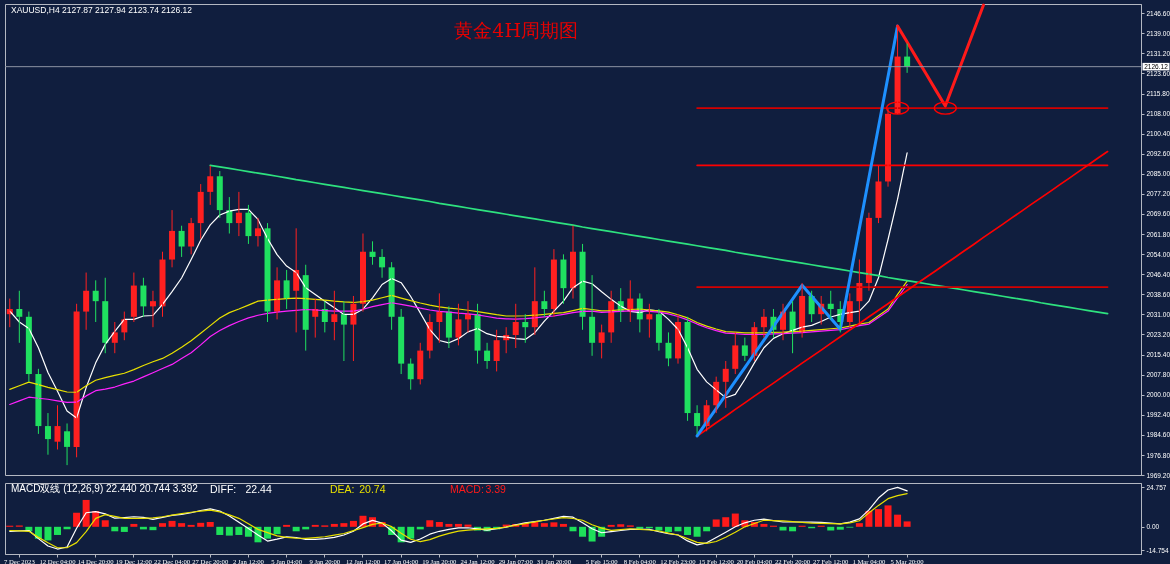 This screenshot has height=564, width=1170. Describe the element at coordinates (258, 489) in the screenshot. I see `annotation: 22.44` at that location.